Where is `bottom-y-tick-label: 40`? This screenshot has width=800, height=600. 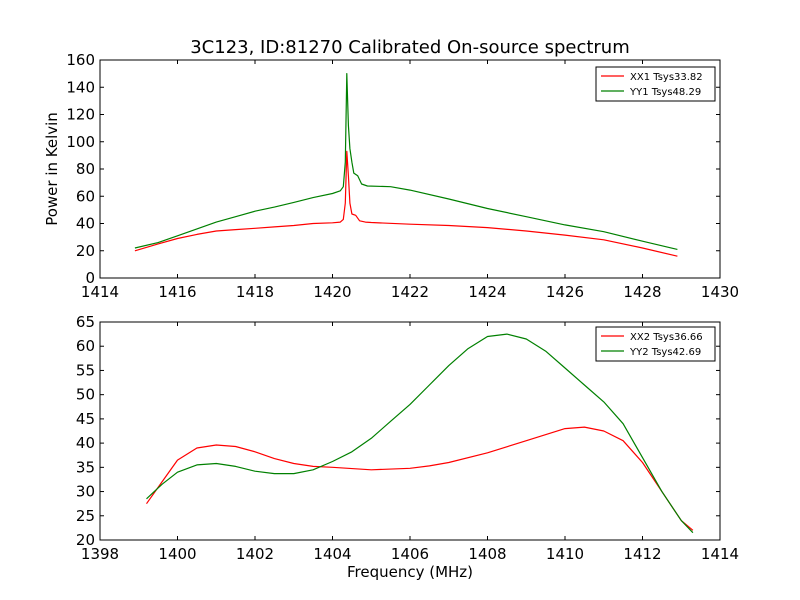
bottom-y-tick-label: 40 is located at coordinates (85, 443).